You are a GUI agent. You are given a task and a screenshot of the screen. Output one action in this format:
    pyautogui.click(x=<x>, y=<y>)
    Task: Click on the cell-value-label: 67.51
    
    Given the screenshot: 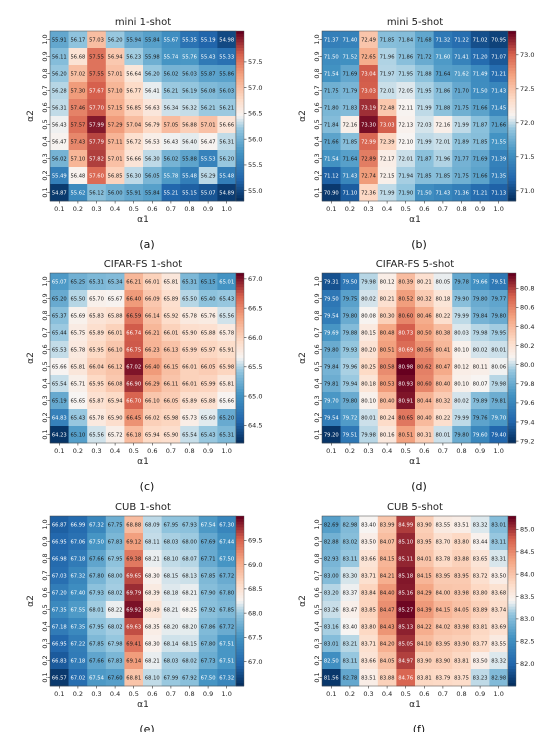 What is the action you would take?
    pyautogui.click(x=226, y=645)
    